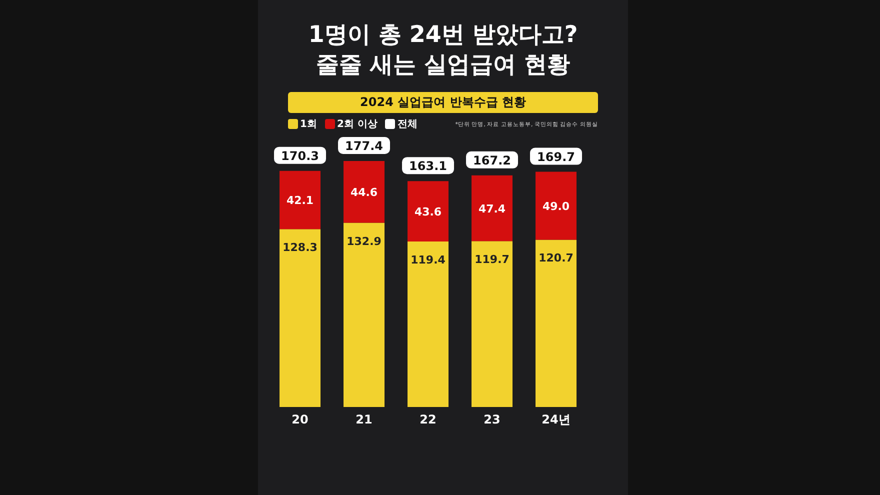  What do you see at coordinates (556, 419) in the screenshot?
I see `x-tick-label: 24년` at bounding box center [556, 419].